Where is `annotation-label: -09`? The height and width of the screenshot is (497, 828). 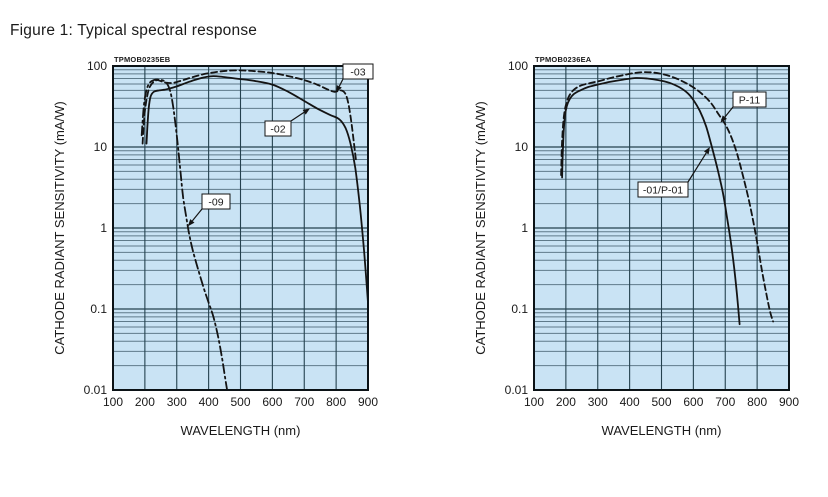 annotation-label: -09 is located at coordinates (215, 203).